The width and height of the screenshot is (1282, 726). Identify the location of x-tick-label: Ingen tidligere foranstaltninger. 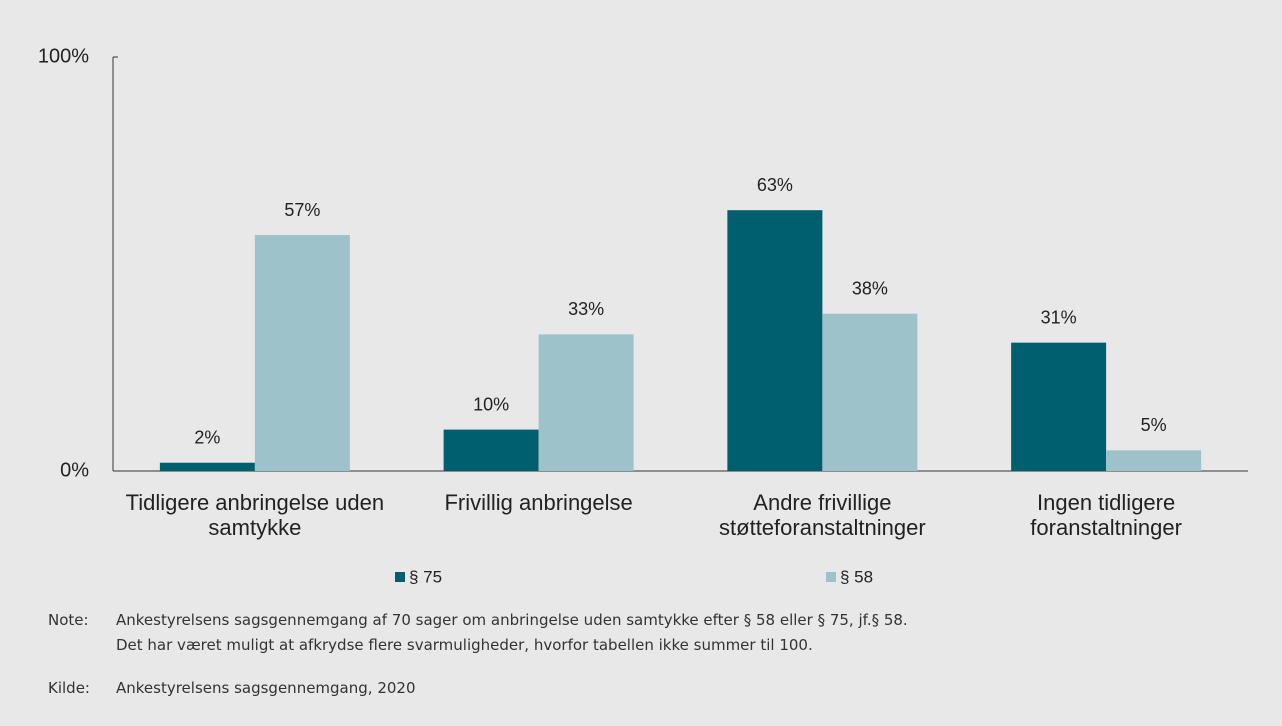
(1106, 515).